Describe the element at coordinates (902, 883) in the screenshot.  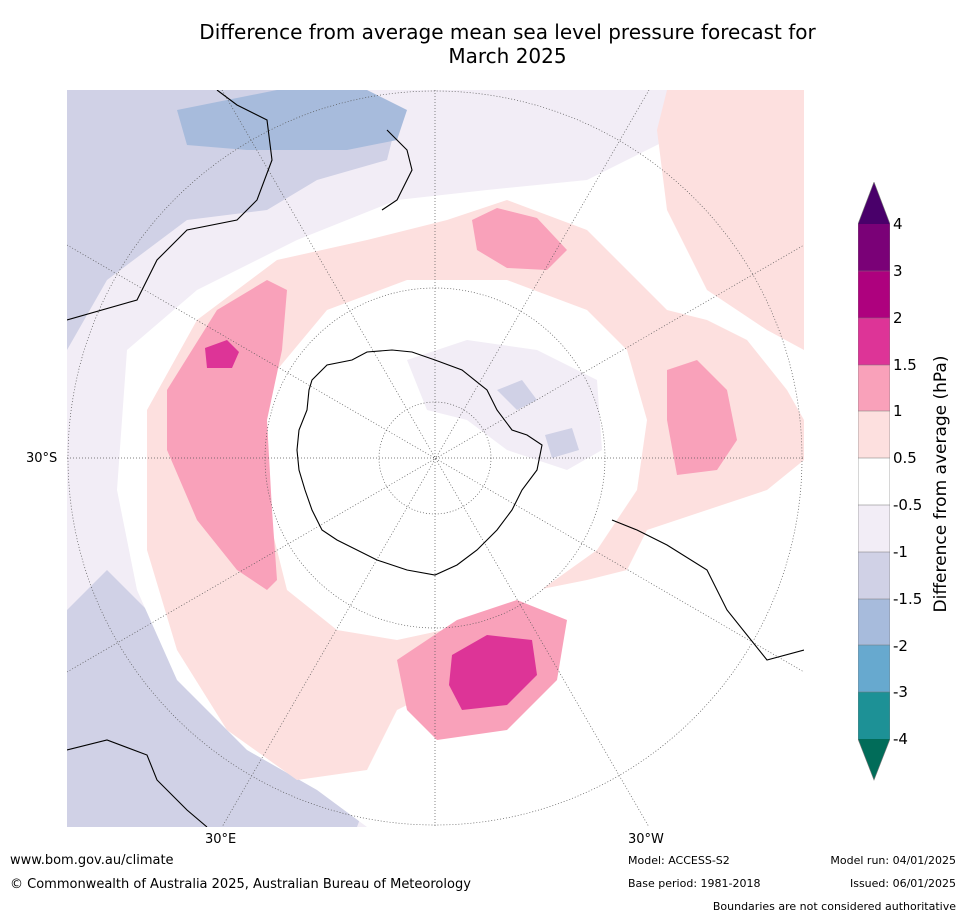
I see `issued-text: Issued: 06/01/2025` at that location.